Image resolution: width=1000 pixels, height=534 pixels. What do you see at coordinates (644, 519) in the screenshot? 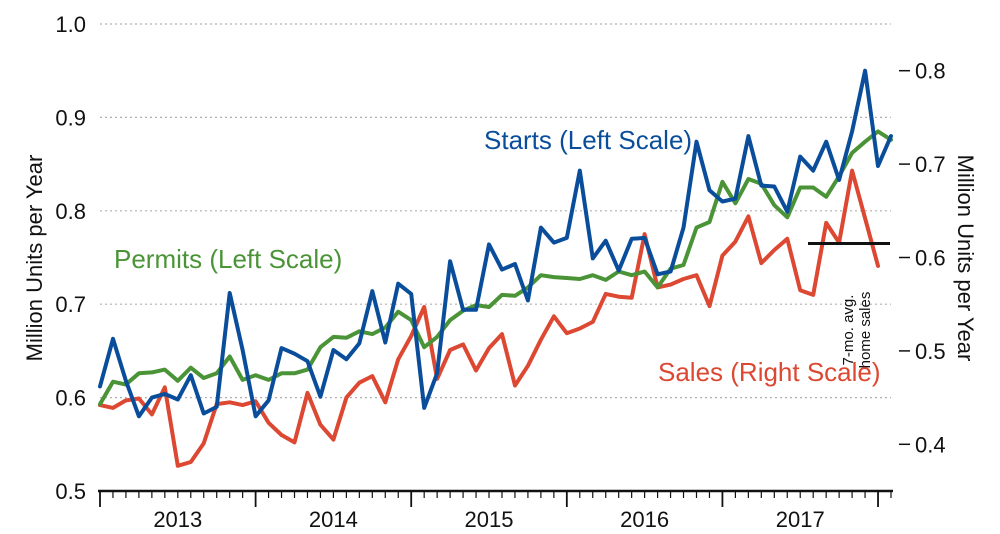
I see `x-tick-label: 2016` at bounding box center [644, 519].